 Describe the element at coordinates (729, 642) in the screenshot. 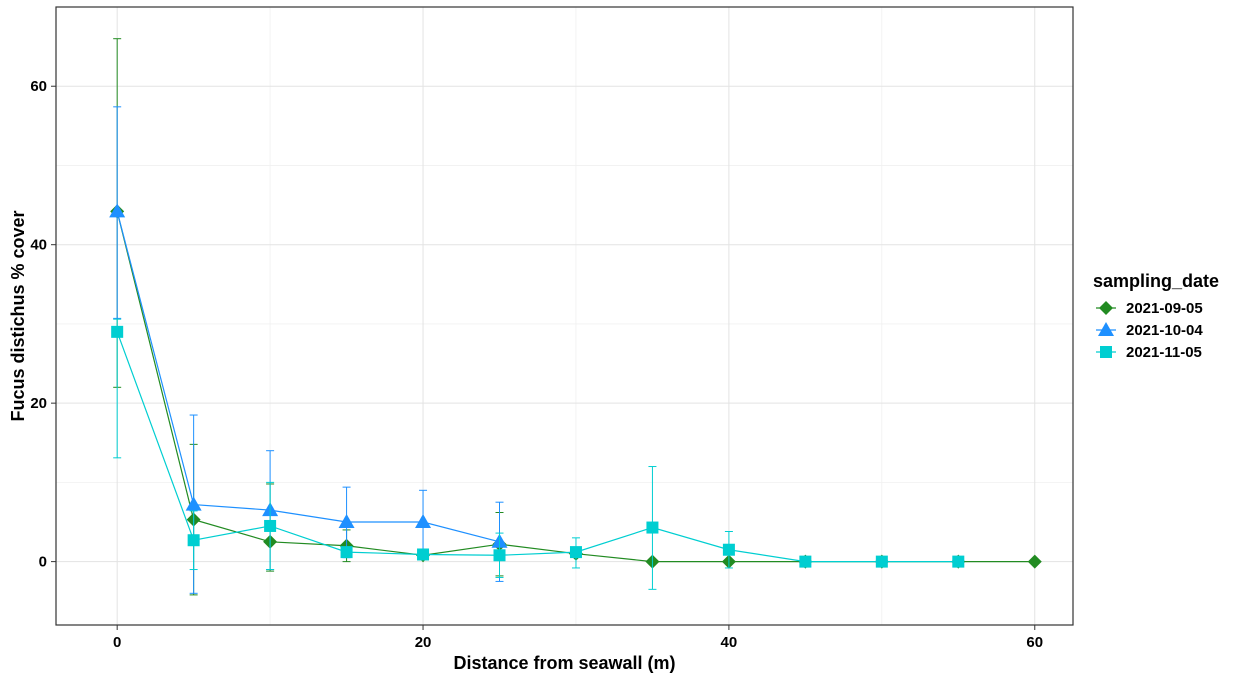

I see `x-tick-label: 40` at that location.